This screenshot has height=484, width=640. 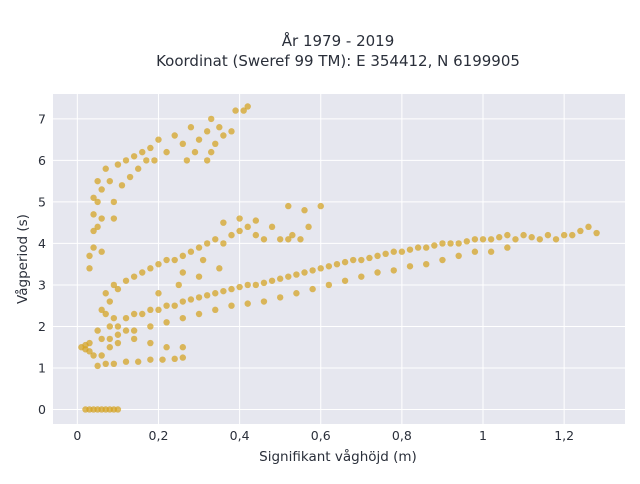 What do you see at coordinates (483, 435) in the screenshot?
I see `x-tick-label: 1` at bounding box center [483, 435].